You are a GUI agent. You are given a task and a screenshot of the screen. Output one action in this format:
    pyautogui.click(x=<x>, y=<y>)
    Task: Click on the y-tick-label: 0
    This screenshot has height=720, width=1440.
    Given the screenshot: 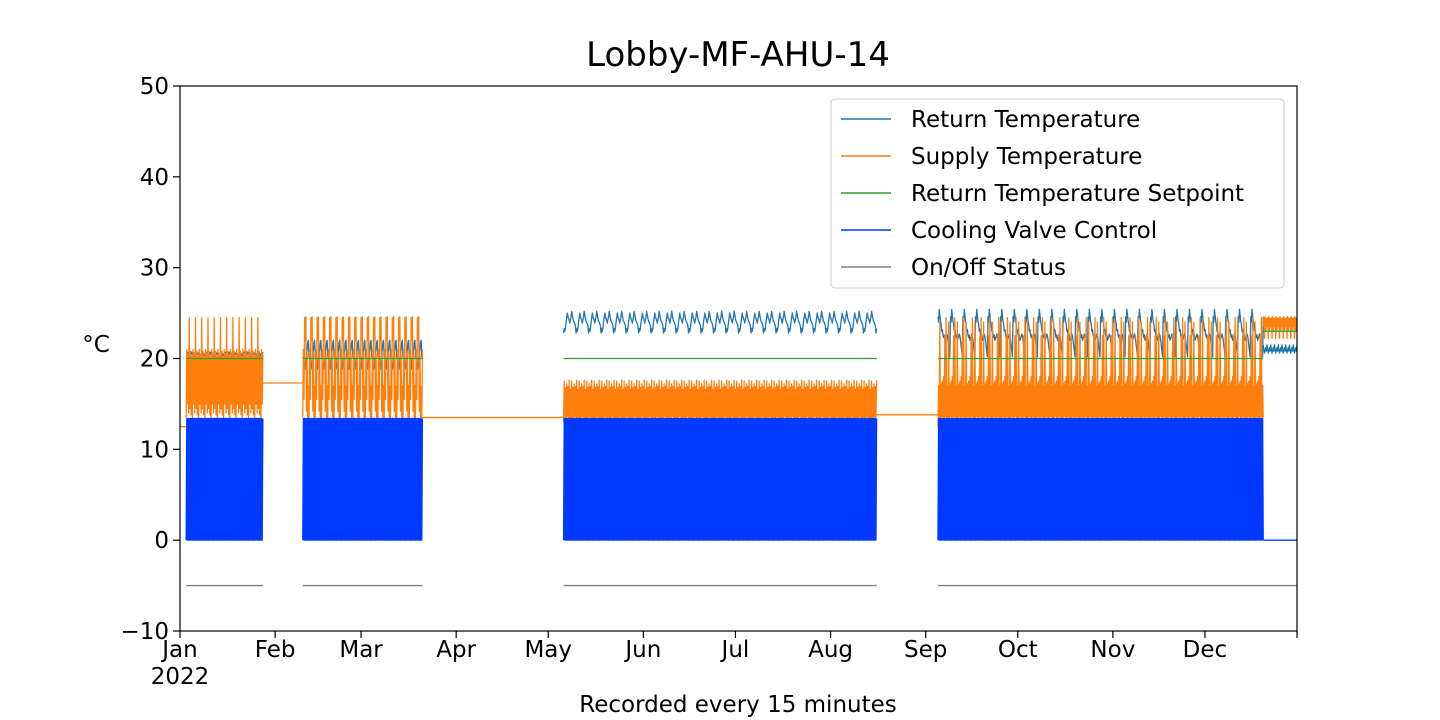 What is the action you would take?
    pyautogui.click(x=161, y=541)
    